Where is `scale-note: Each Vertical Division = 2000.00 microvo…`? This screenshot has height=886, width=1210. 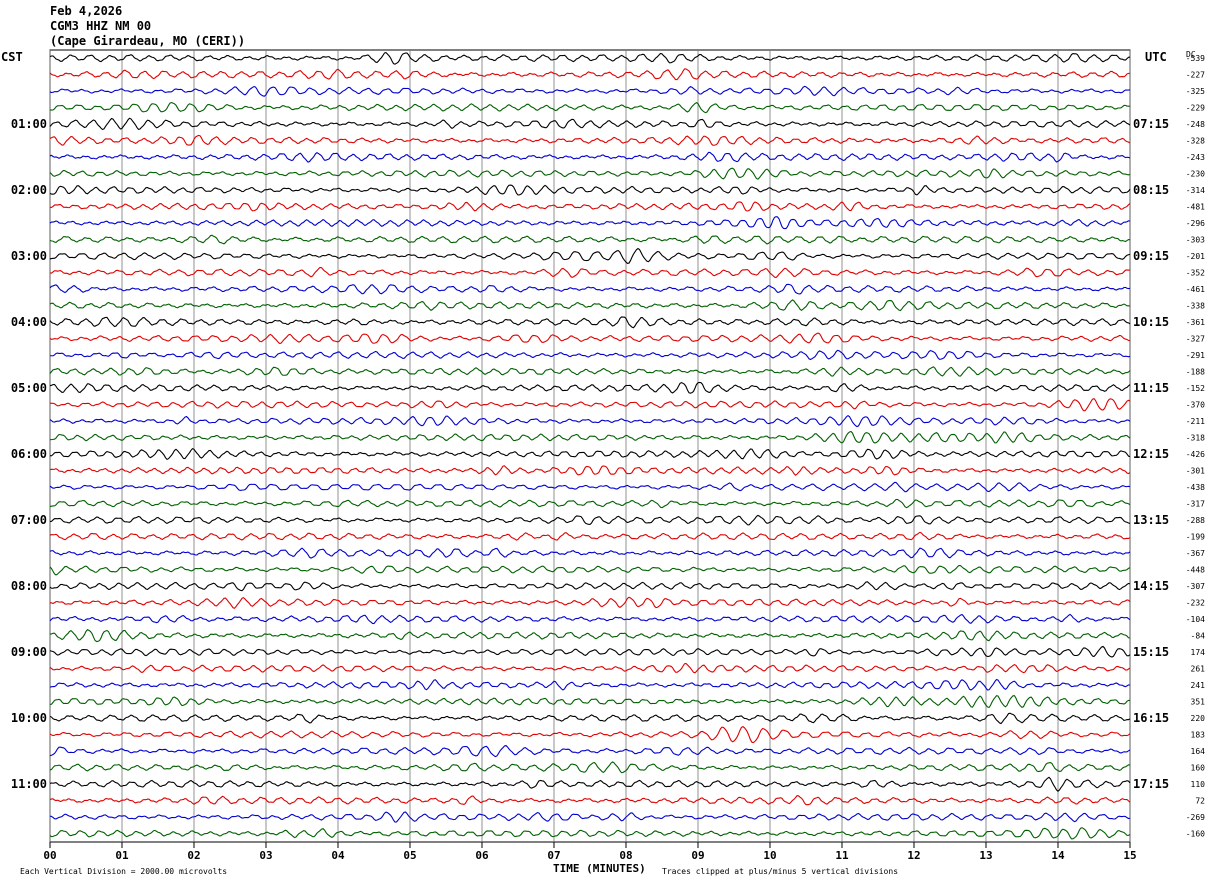
scale-note: Each Vertical Division = 2000.00 microvo… is located at coordinates (124, 871).